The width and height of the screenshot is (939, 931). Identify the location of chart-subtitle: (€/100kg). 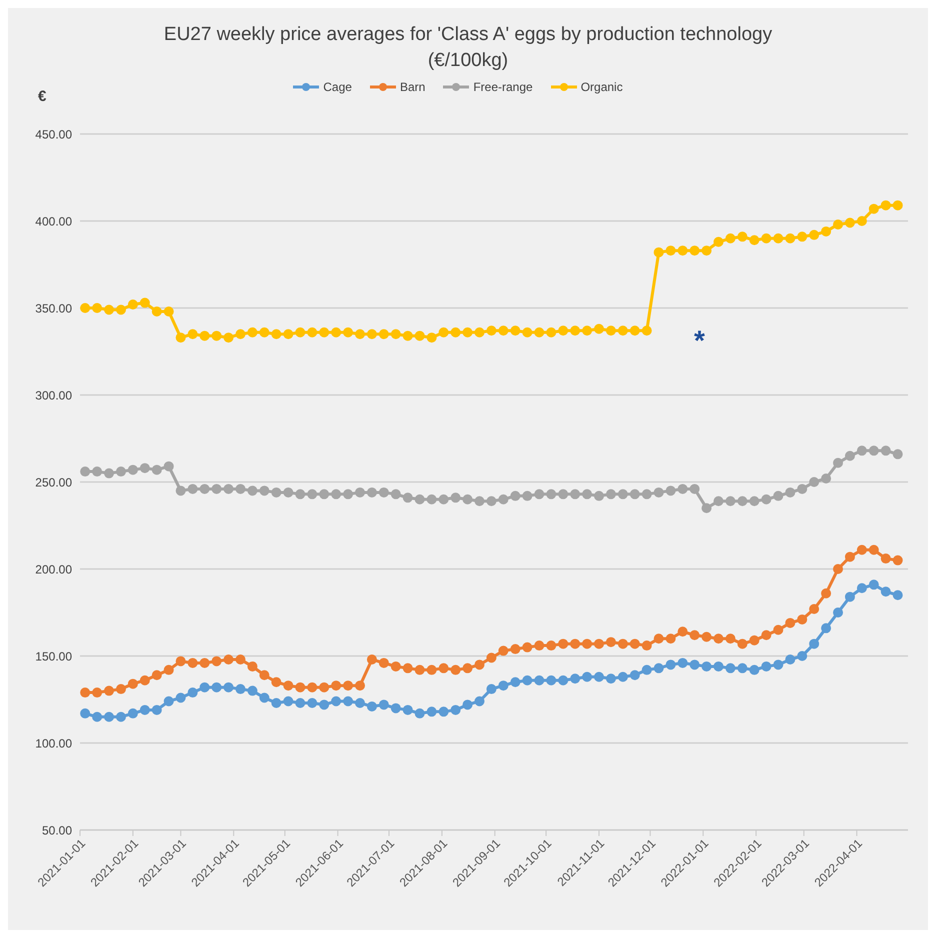
(468, 61).